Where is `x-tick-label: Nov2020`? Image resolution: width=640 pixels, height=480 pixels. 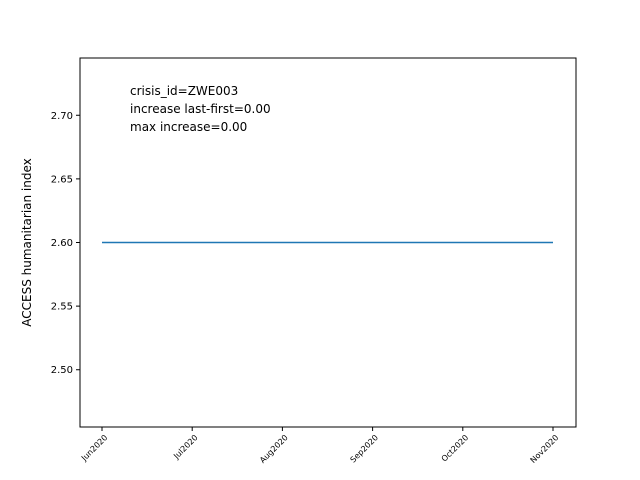
x-tick-label: Nov2020 is located at coordinates (545, 449).